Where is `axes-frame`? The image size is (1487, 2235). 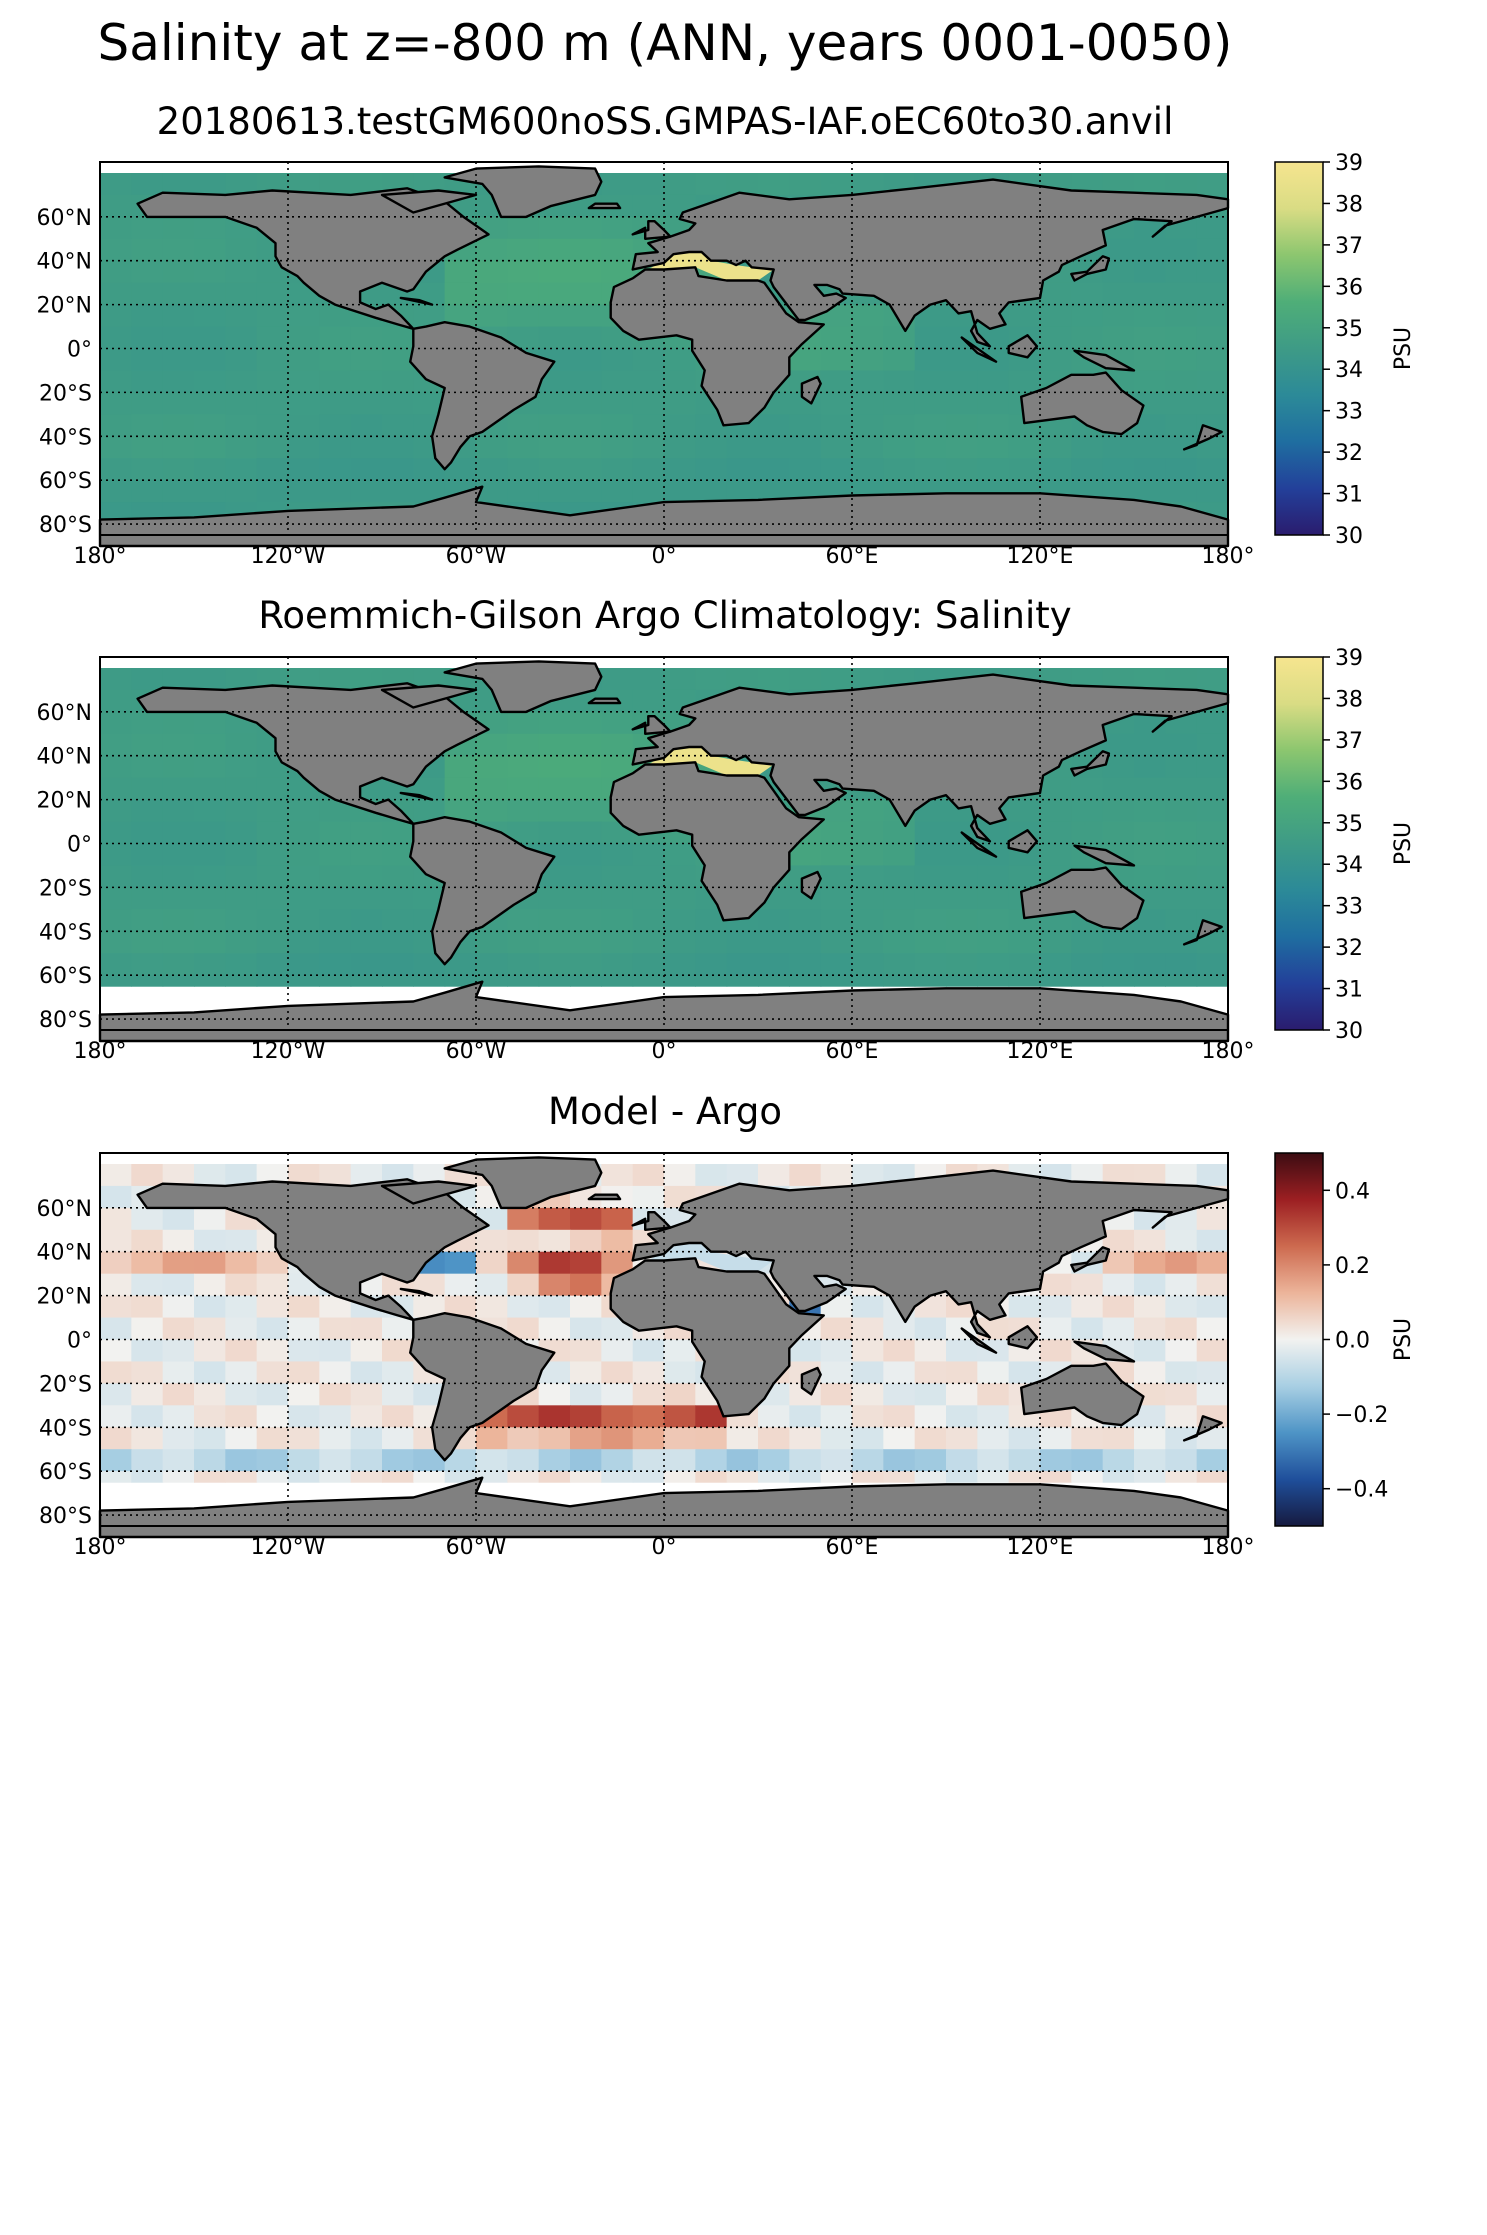 axes-frame is located at coordinates (664, 348).